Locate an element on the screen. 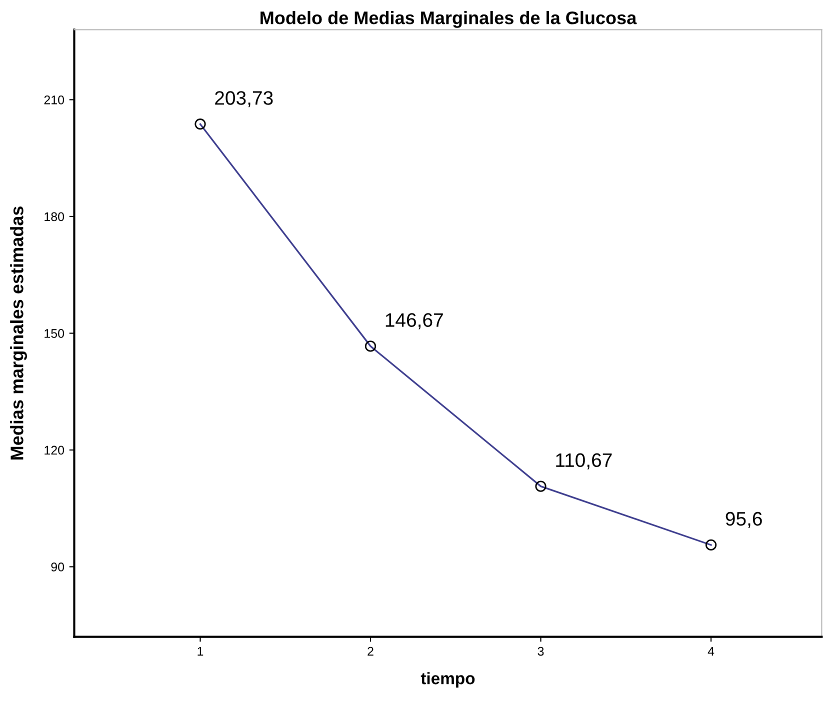 This screenshot has width=825, height=706. y-axis-title: Medias marginales estimadas is located at coordinates (19, 333).